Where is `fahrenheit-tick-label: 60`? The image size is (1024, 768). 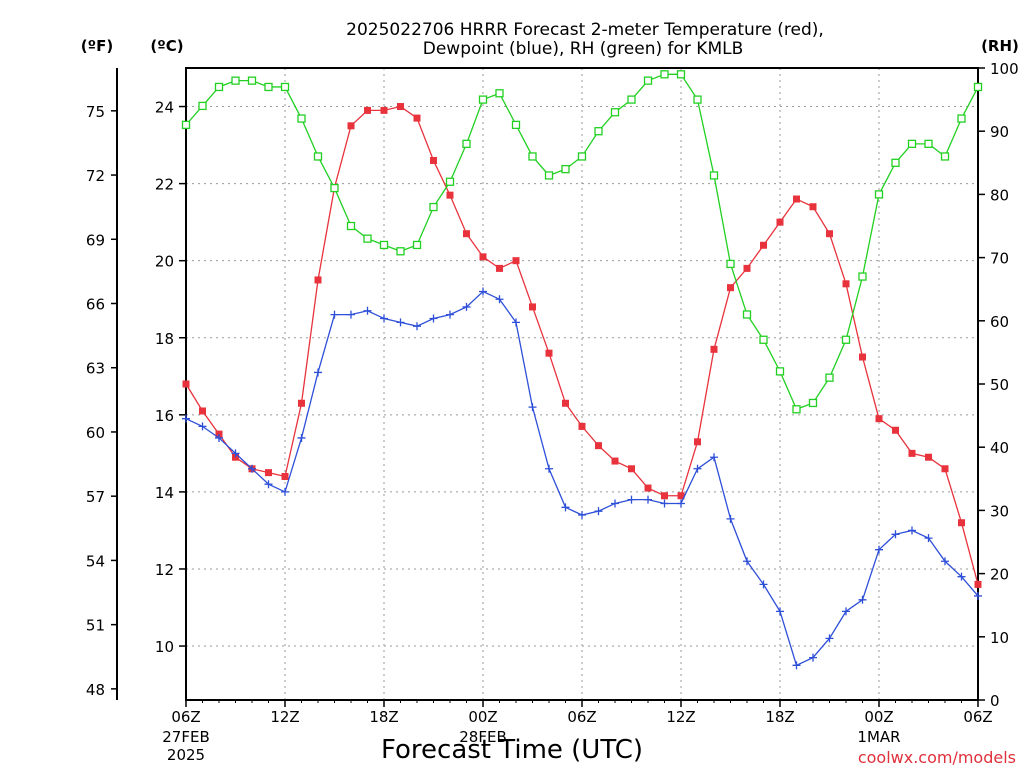 fahrenheit-tick-label: 60 is located at coordinates (95, 433).